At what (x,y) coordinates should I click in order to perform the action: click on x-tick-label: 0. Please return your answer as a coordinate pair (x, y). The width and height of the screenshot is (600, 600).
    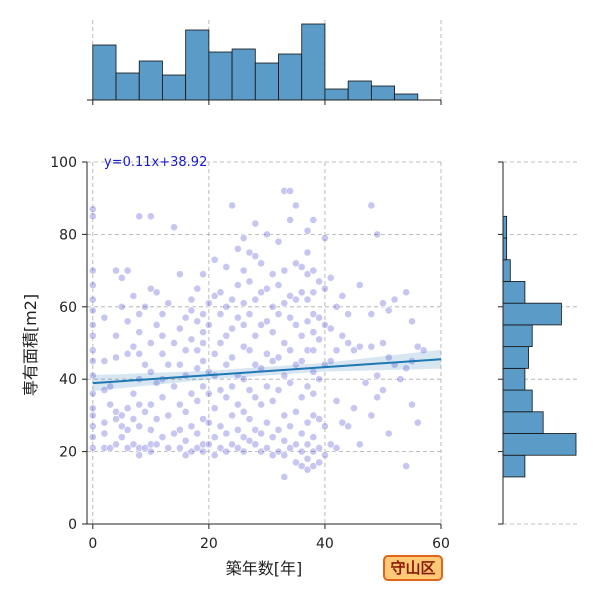
    Looking at the image, I should click on (92, 544).